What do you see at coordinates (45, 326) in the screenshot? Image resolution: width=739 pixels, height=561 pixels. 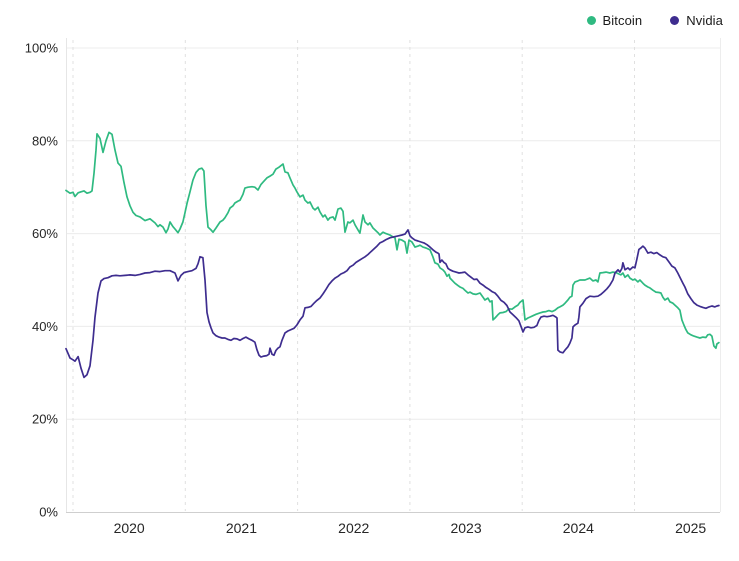 I see `y-axis-tick-label: 40%` at bounding box center [45, 326].